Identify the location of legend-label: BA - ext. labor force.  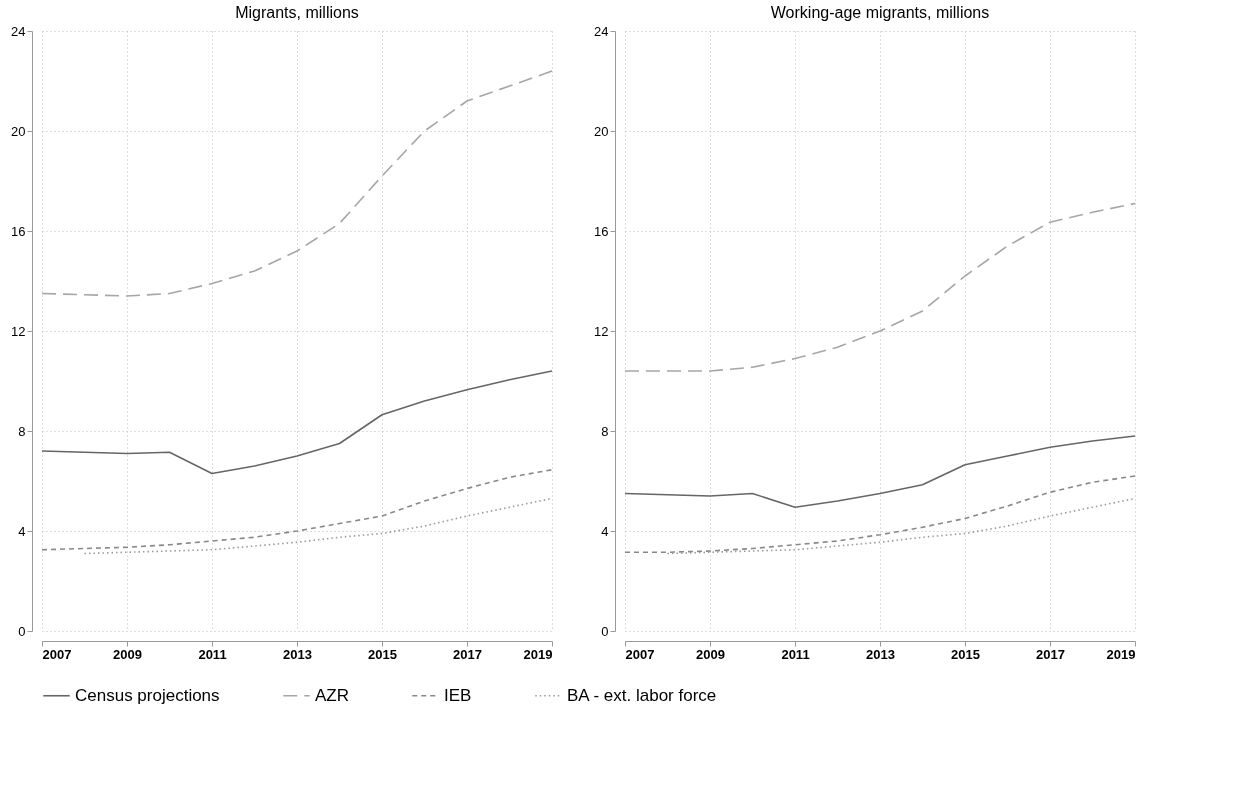
(642, 695).